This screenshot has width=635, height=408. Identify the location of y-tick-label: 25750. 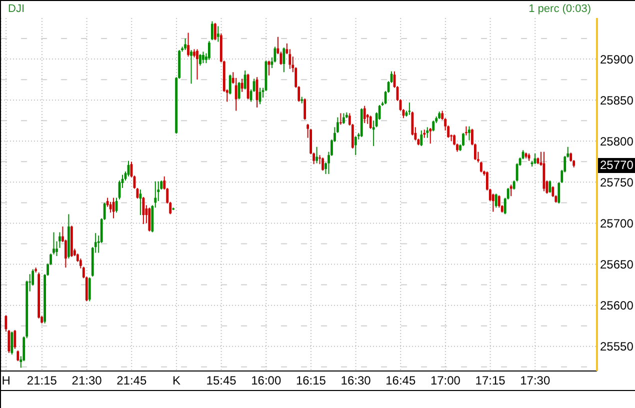
(617, 182).